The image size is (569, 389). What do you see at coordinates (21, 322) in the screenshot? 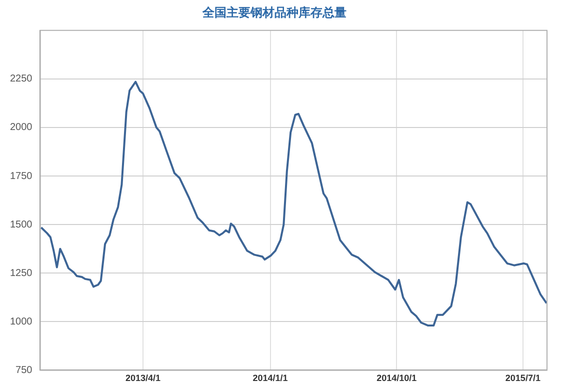
I see `y-tick-label: 1000` at bounding box center [21, 322].